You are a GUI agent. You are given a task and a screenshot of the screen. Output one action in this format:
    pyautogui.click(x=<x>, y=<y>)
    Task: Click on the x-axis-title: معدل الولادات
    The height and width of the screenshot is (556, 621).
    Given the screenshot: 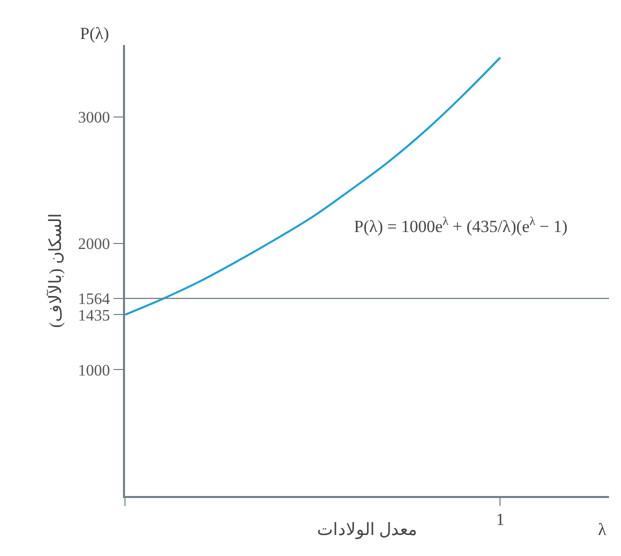 What is the action you would take?
    pyautogui.click(x=367, y=530)
    